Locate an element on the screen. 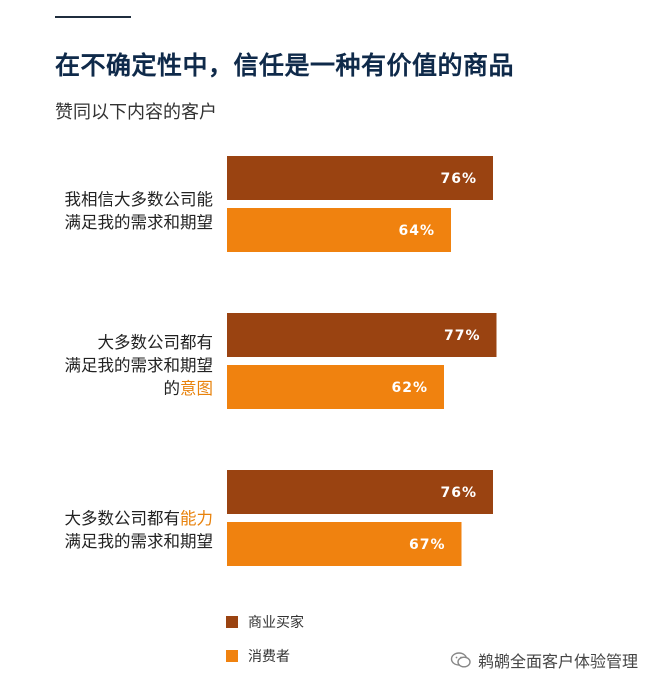  wechat-icon is located at coordinates (460, 660).